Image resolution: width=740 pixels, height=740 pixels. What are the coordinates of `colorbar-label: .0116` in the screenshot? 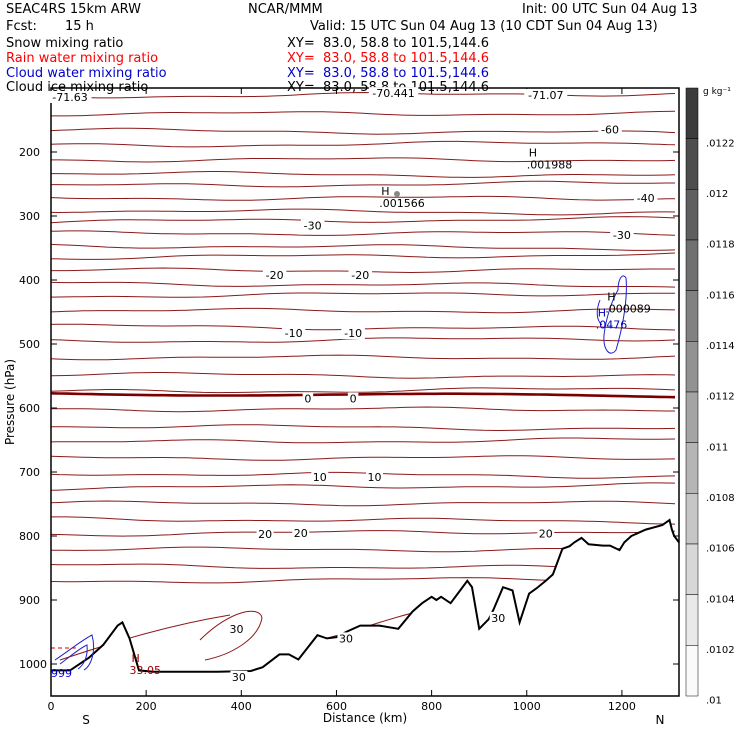 It's located at (720, 295).